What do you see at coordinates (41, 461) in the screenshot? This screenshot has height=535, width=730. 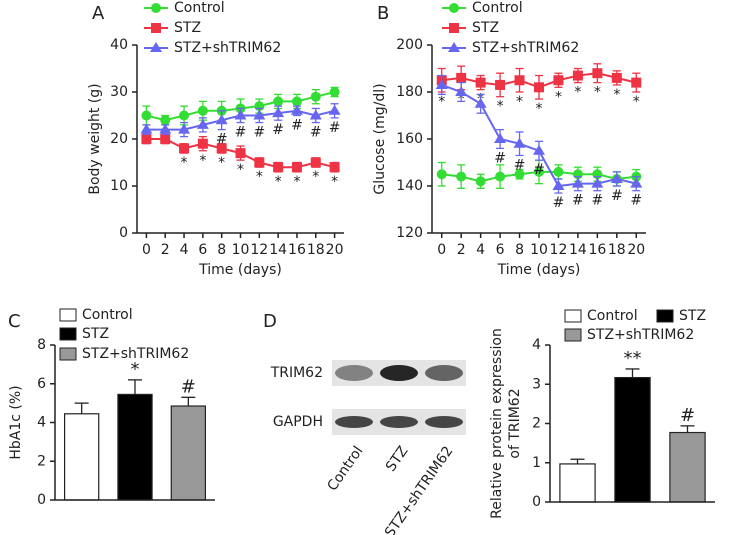 I see `y-tick-label: 2` at bounding box center [41, 461].